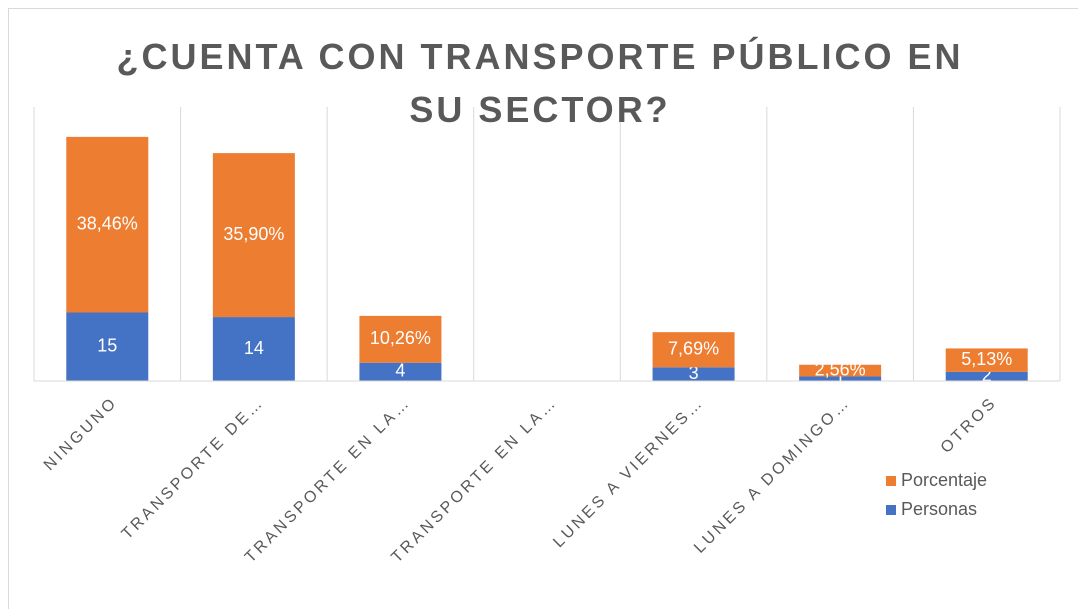 The image size is (1078, 609). I want to click on data-label: 15, so click(107, 346).